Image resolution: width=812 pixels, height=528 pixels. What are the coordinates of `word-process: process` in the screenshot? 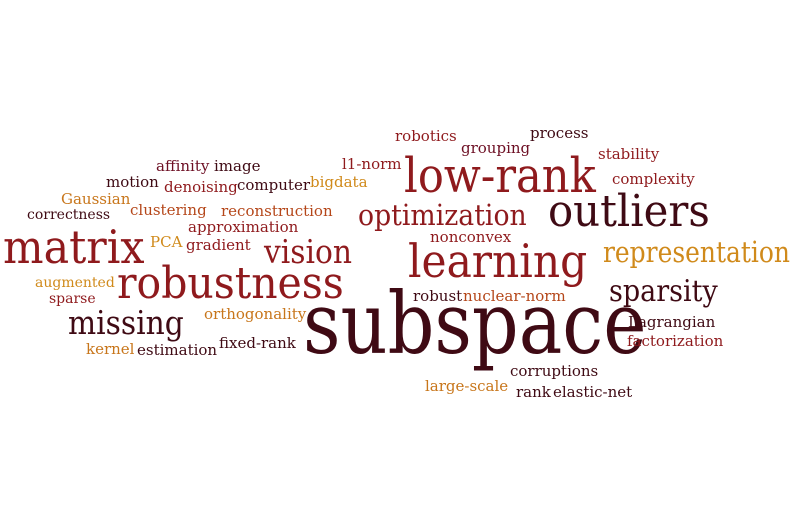 It's located at (559, 133).